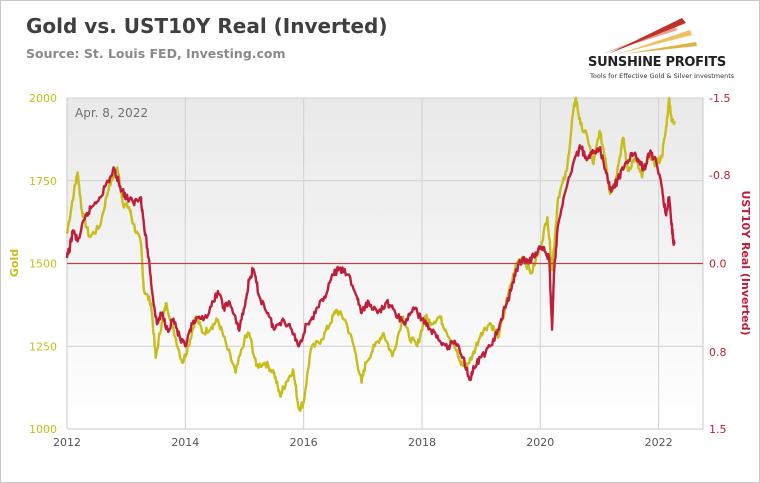 The image size is (760, 483). I want to click on y-right-tick-label: 0.0, so click(718, 264).